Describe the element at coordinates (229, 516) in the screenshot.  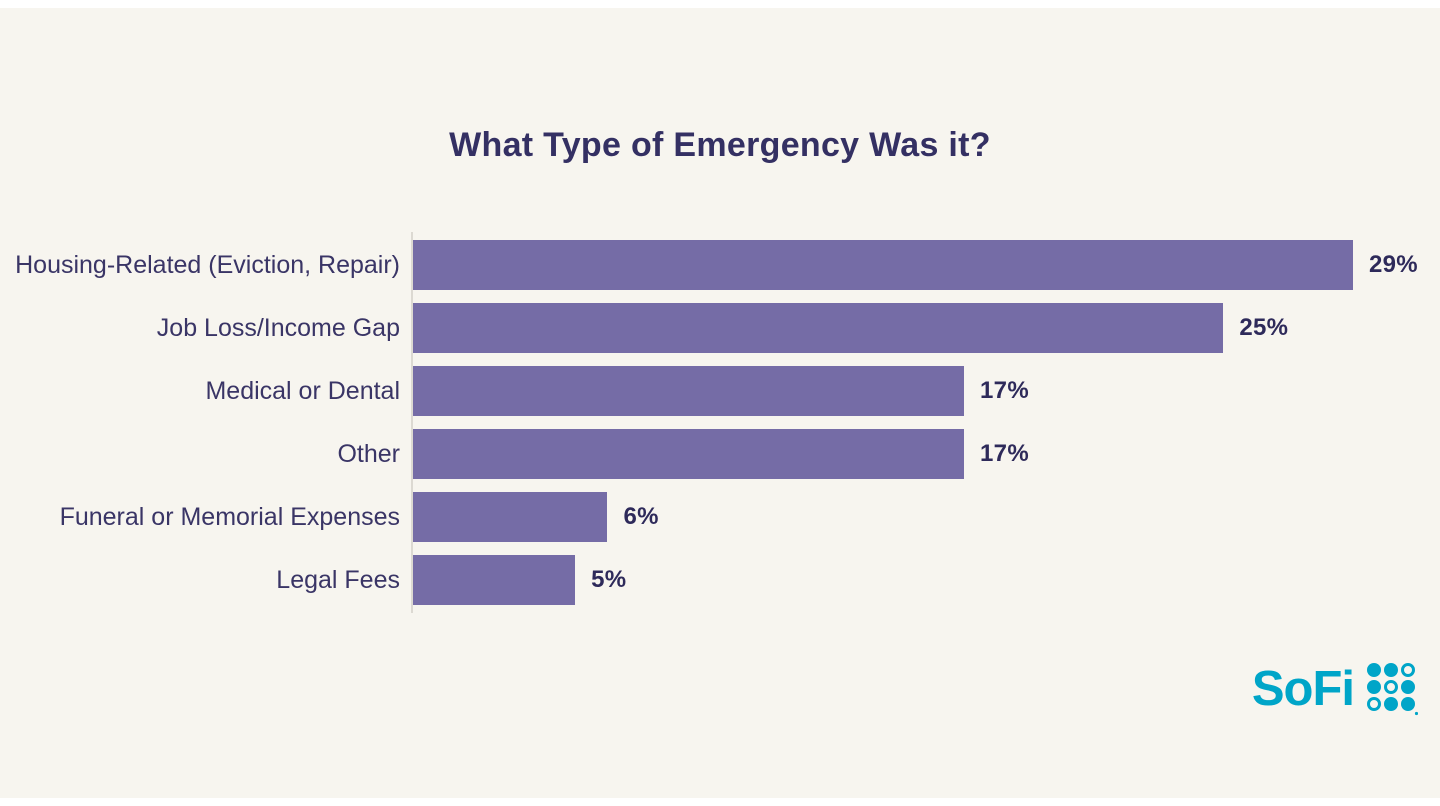
I see `category-label: Funeral or Memorial Expenses` at that location.